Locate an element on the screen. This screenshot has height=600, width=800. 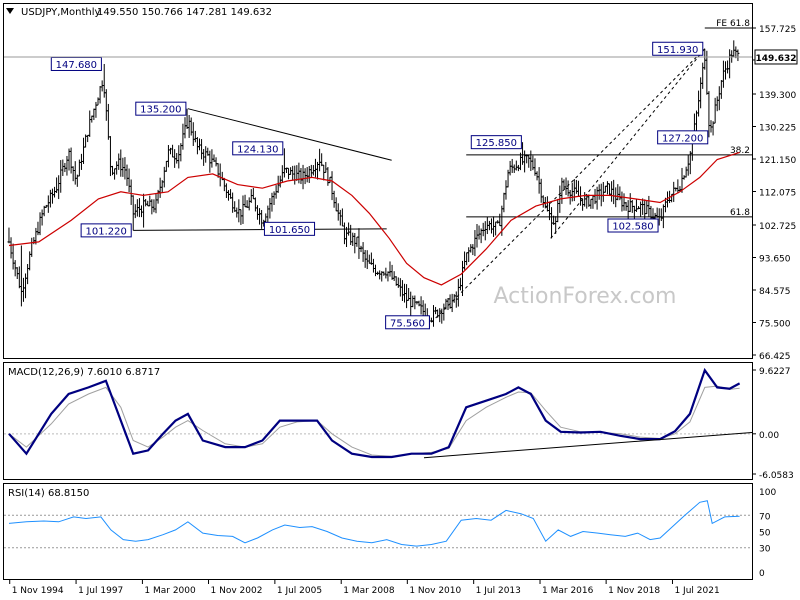
x-tick-label: 1 Jul 1997 is located at coordinates (100, 591).